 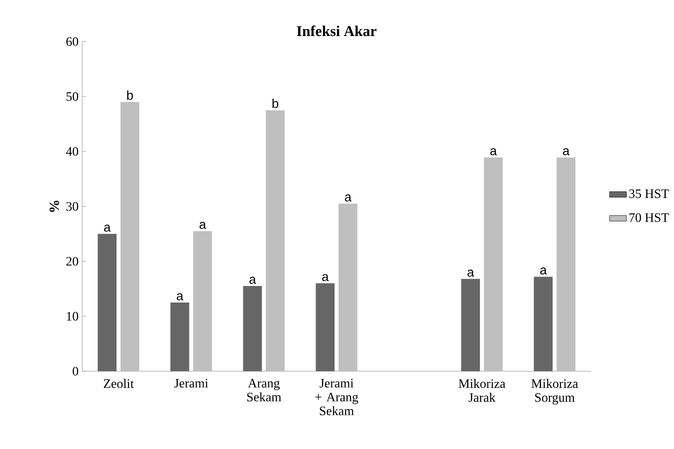 I want to click on x-tick-label: Mikoriza Sorgum, so click(x=554, y=391).